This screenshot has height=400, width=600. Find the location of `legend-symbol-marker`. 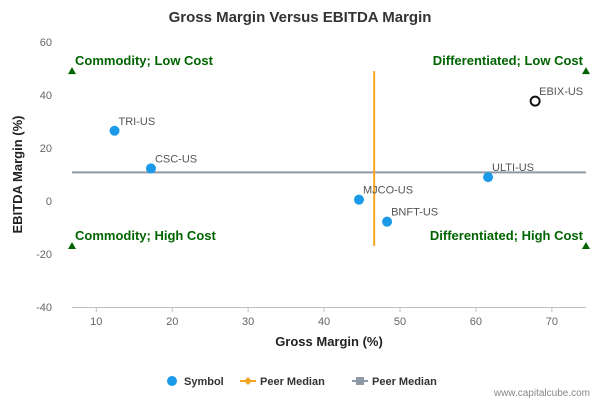

legend-symbol-marker is located at coordinates (172, 381).